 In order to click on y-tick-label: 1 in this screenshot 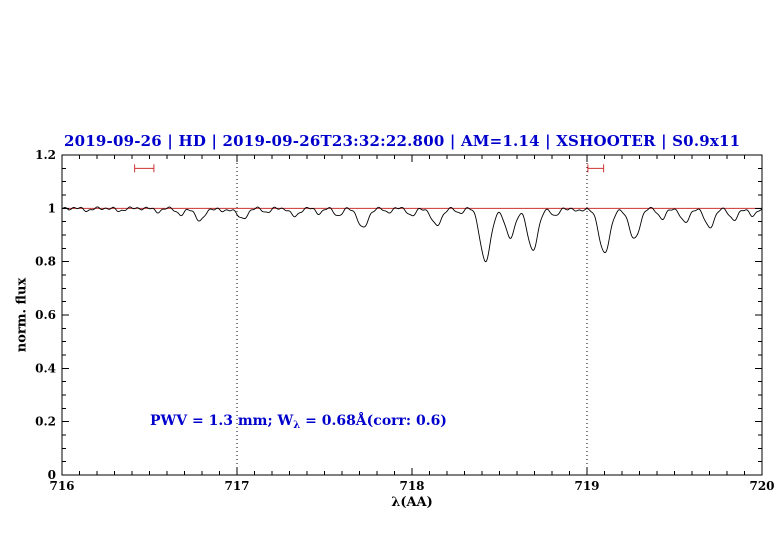, I will do `click(52, 208)`.